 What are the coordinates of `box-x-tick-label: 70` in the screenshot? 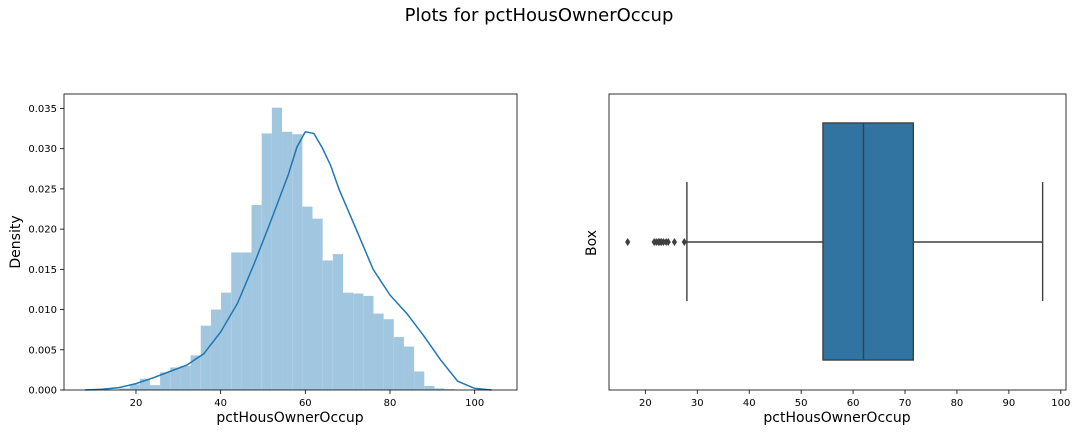 It's located at (905, 403).